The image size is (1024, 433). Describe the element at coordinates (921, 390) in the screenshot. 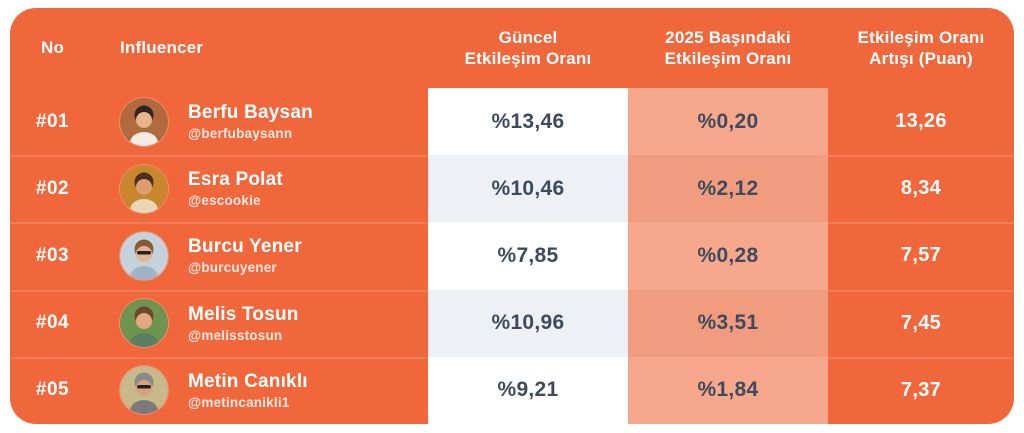

I see `rate-increase-value: 7,37` at that location.